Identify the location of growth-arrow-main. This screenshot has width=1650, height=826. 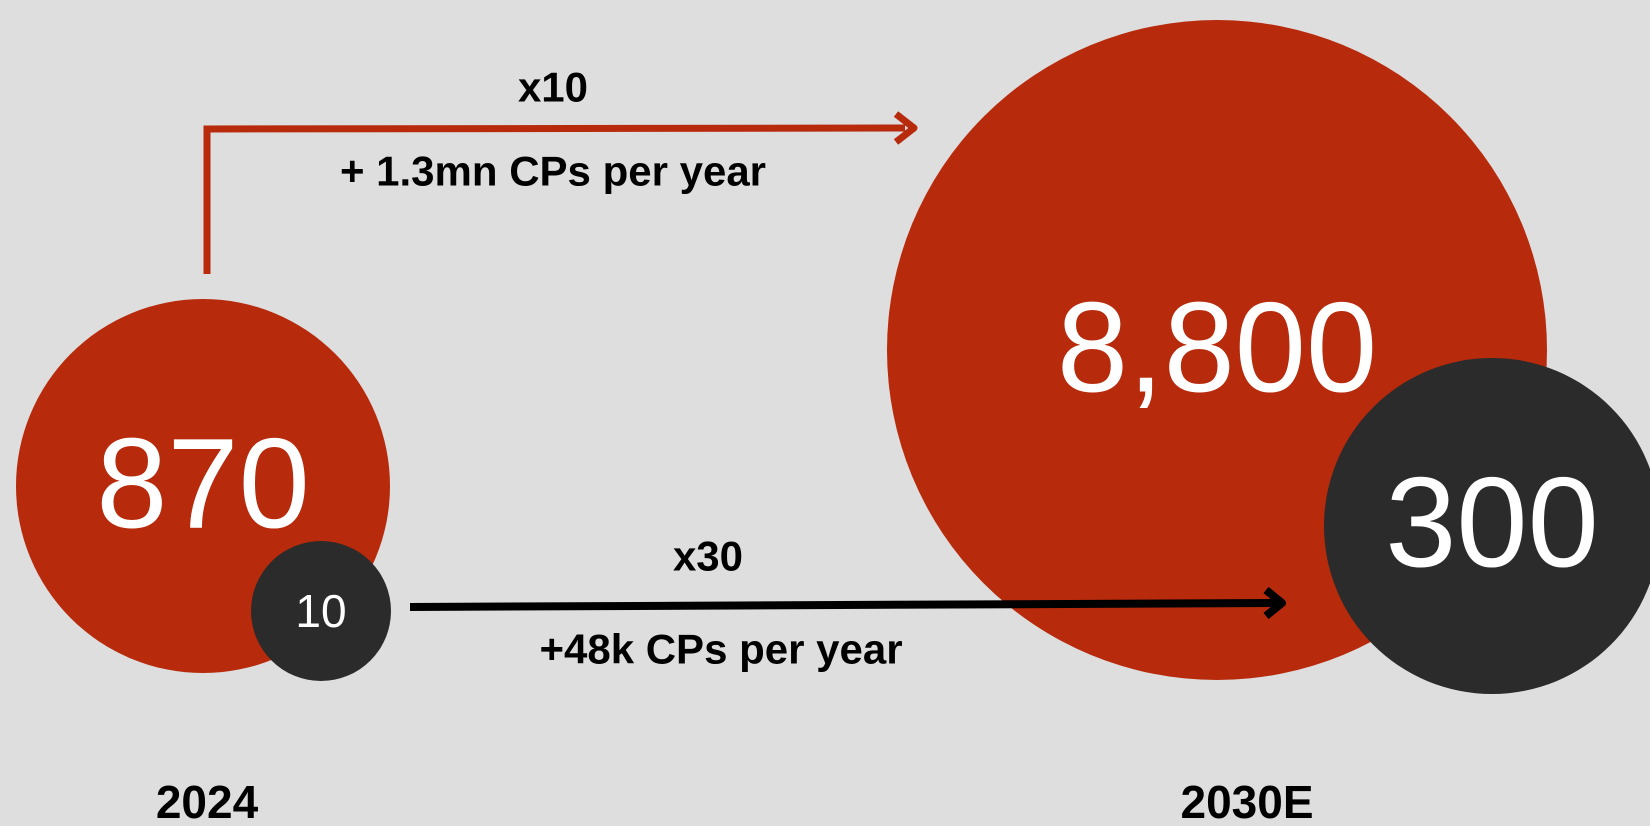
(554, 199).